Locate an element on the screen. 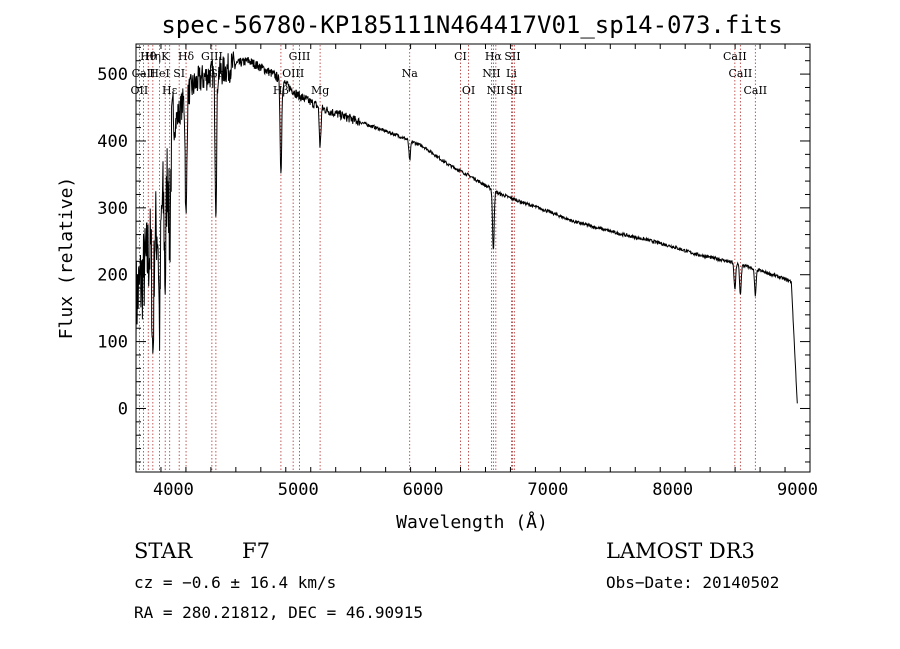  observation-date: Obs−Date: 20140502 is located at coordinates (692, 582).